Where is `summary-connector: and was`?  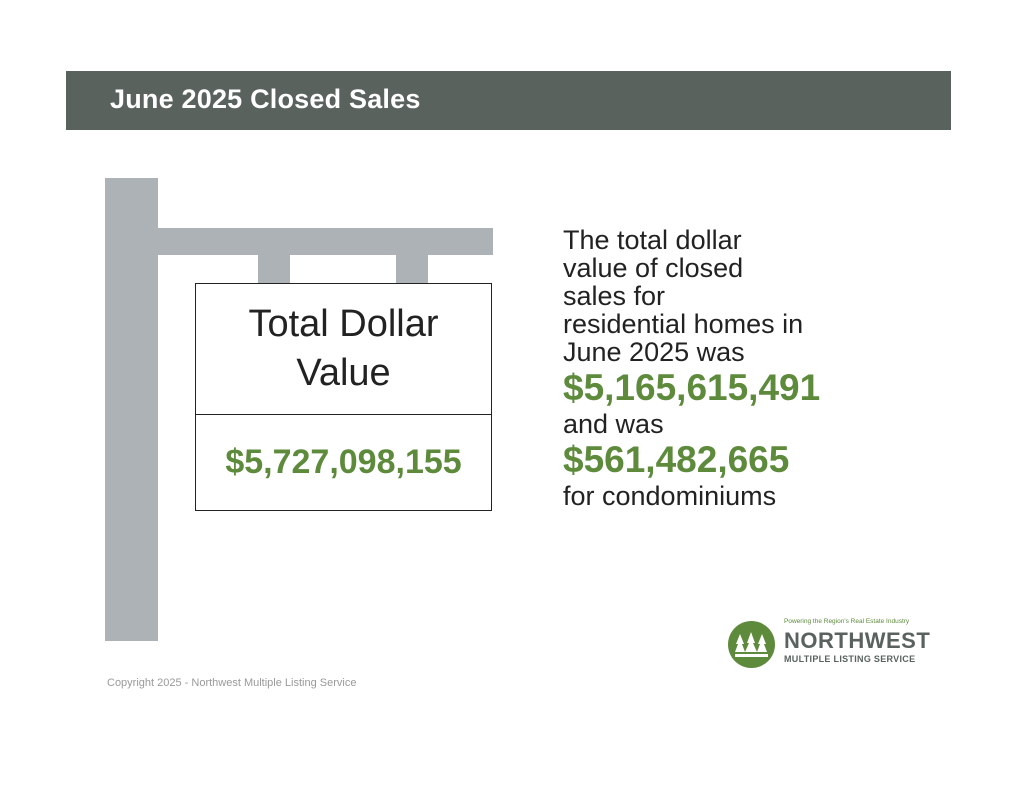
summary-connector: and was is located at coordinates (613, 424).